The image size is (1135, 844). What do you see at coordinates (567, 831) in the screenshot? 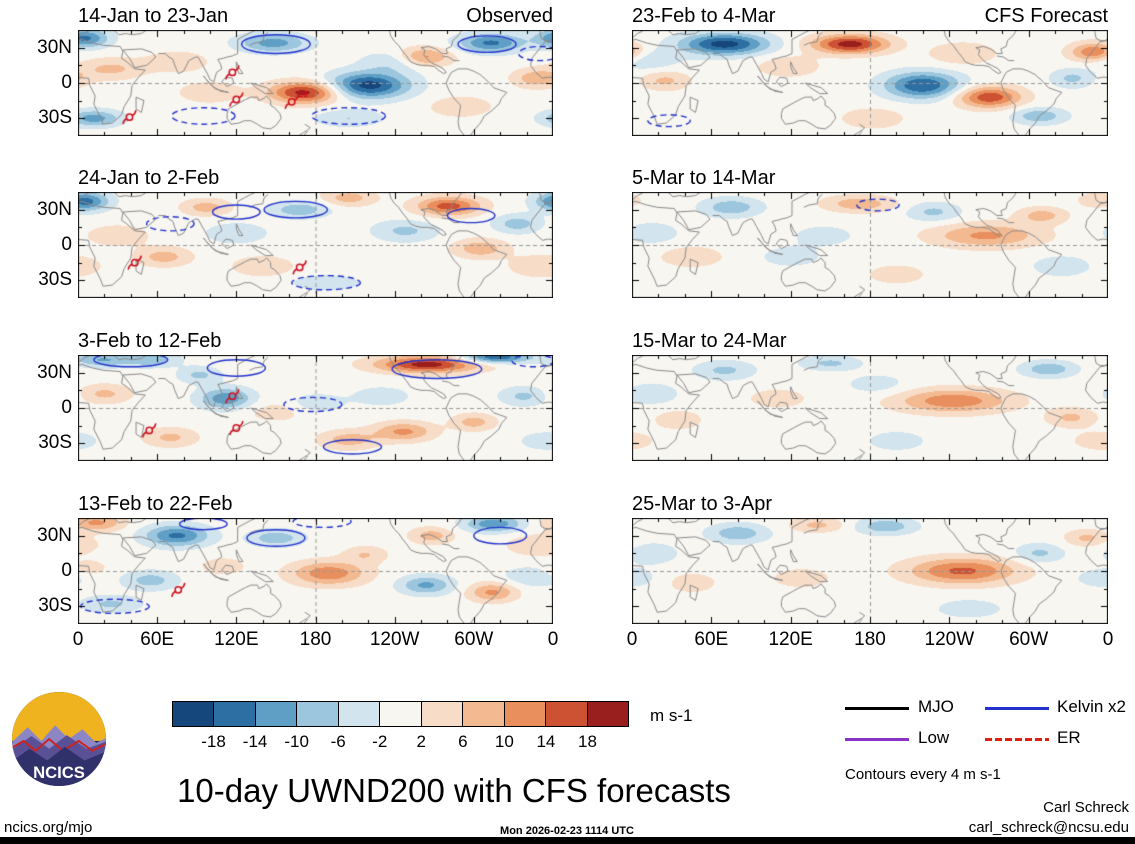
I see `footer-timestamp: Mon 2026-02-23 1114 UTC` at bounding box center [567, 831].